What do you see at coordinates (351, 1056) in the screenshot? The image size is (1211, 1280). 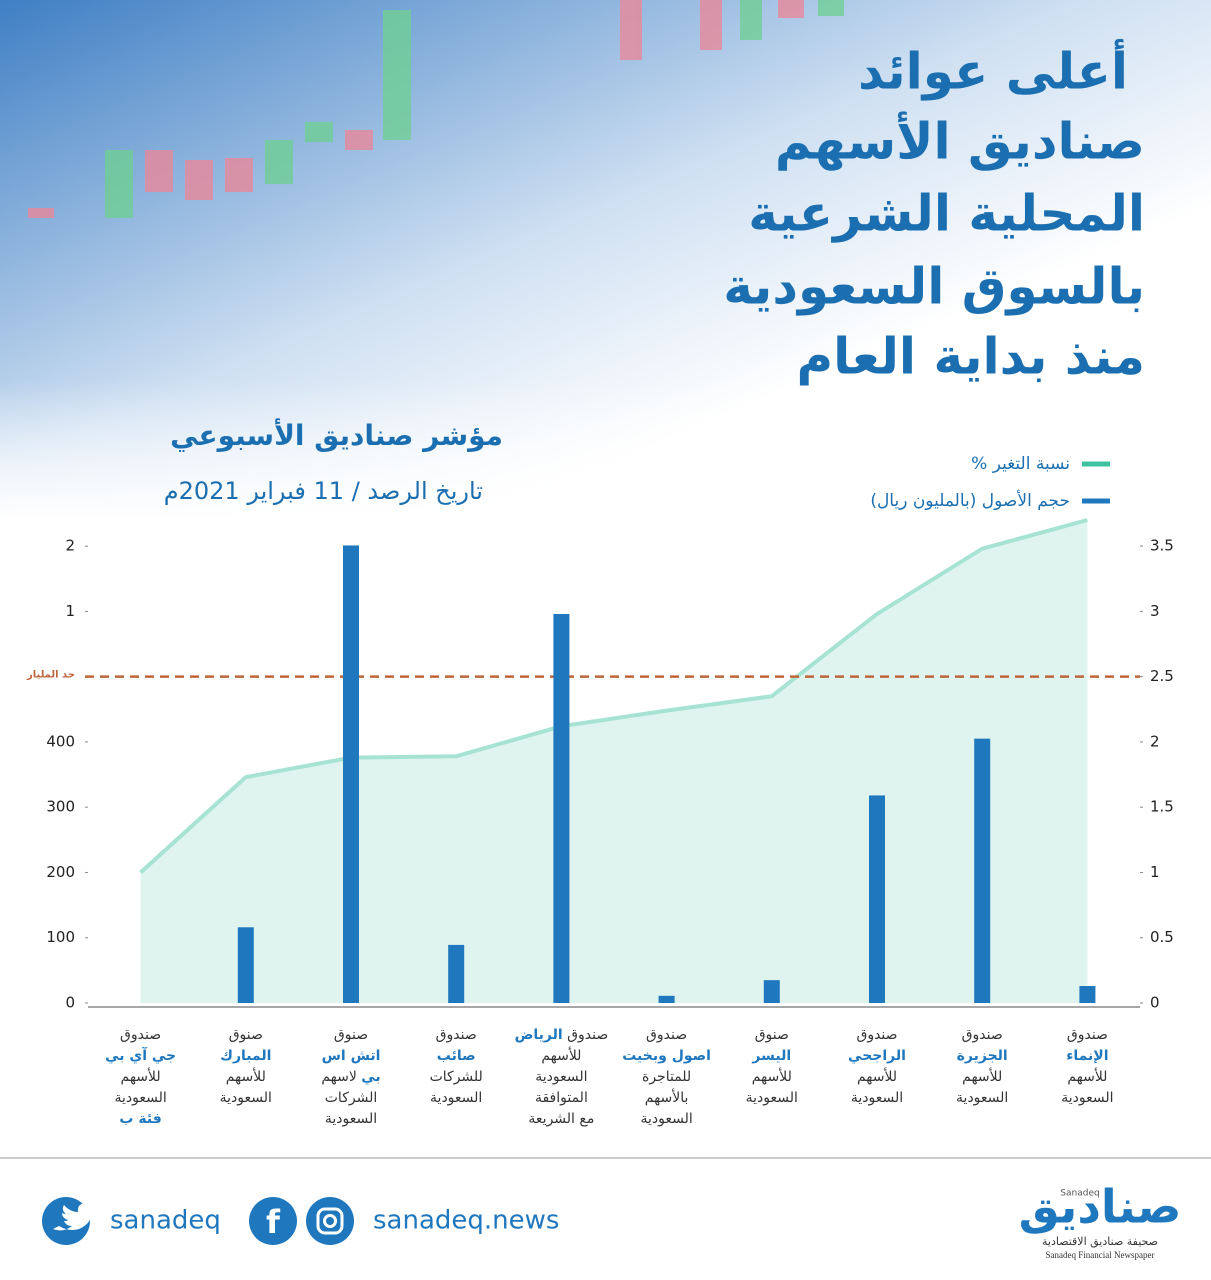 I see `category-label: اتش اس` at bounding box center [351, 1056].